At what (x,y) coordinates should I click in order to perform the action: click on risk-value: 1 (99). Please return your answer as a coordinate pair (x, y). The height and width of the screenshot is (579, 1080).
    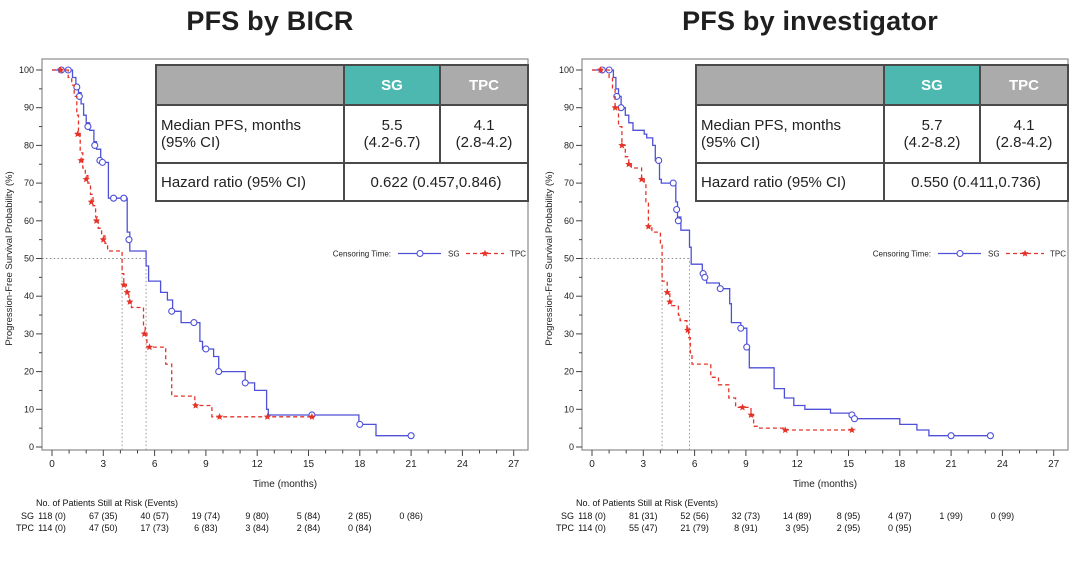
    Looking at the image, I should click on (951, 516).